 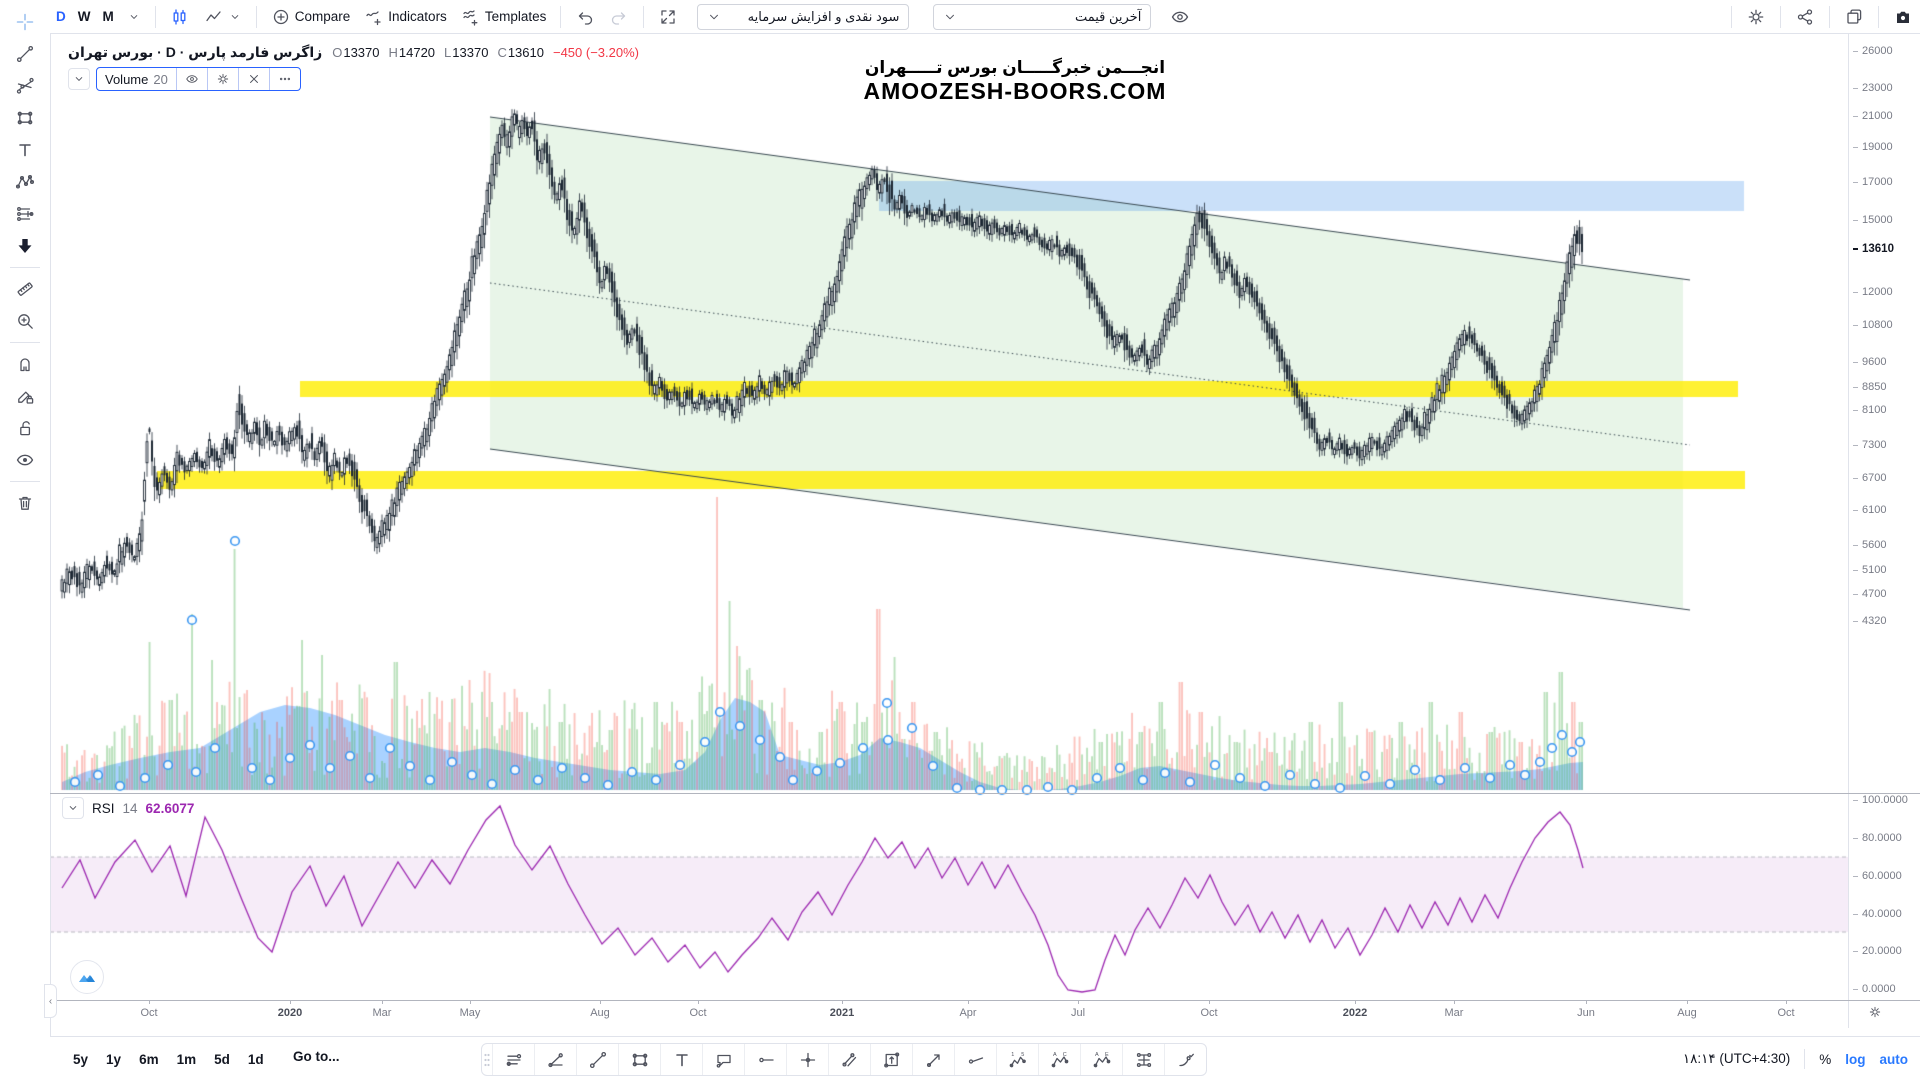 I want to click on rsi-tick-0.0000: 0.0000, so click(x=1874, y=989).